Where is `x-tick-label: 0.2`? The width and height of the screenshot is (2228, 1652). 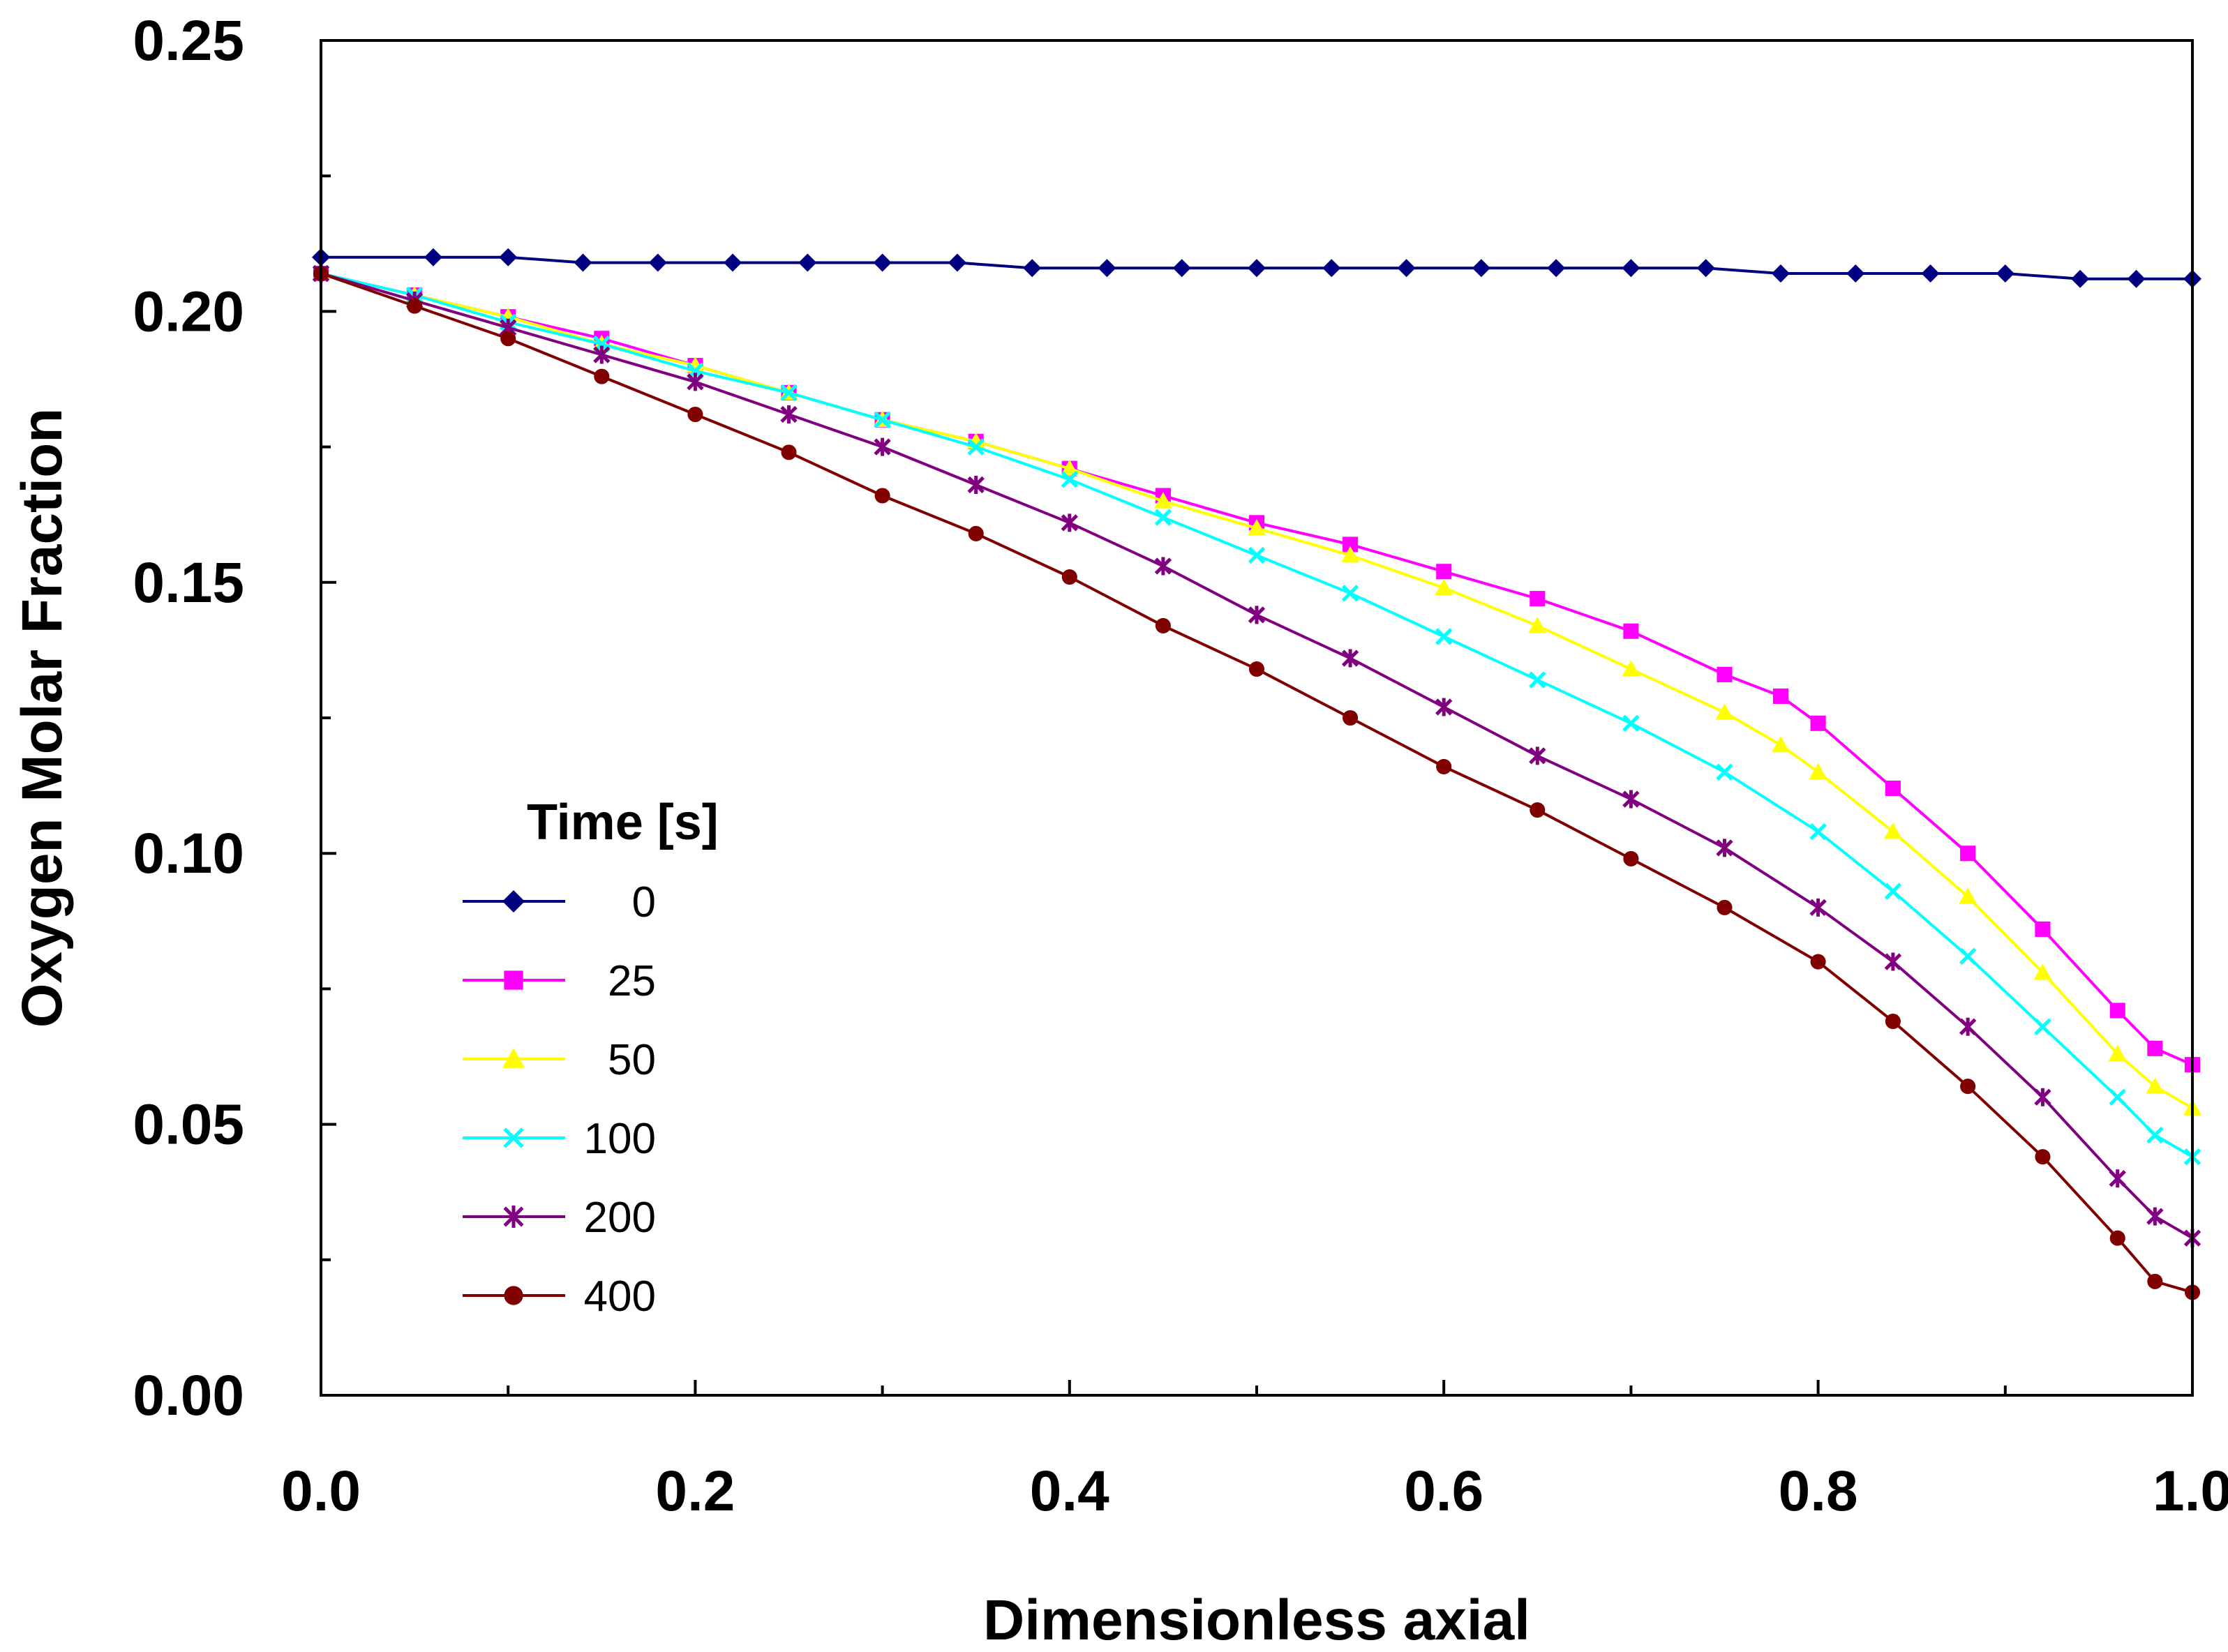 x-tick-label: 0.2 is located at coordinates (695, 1491).